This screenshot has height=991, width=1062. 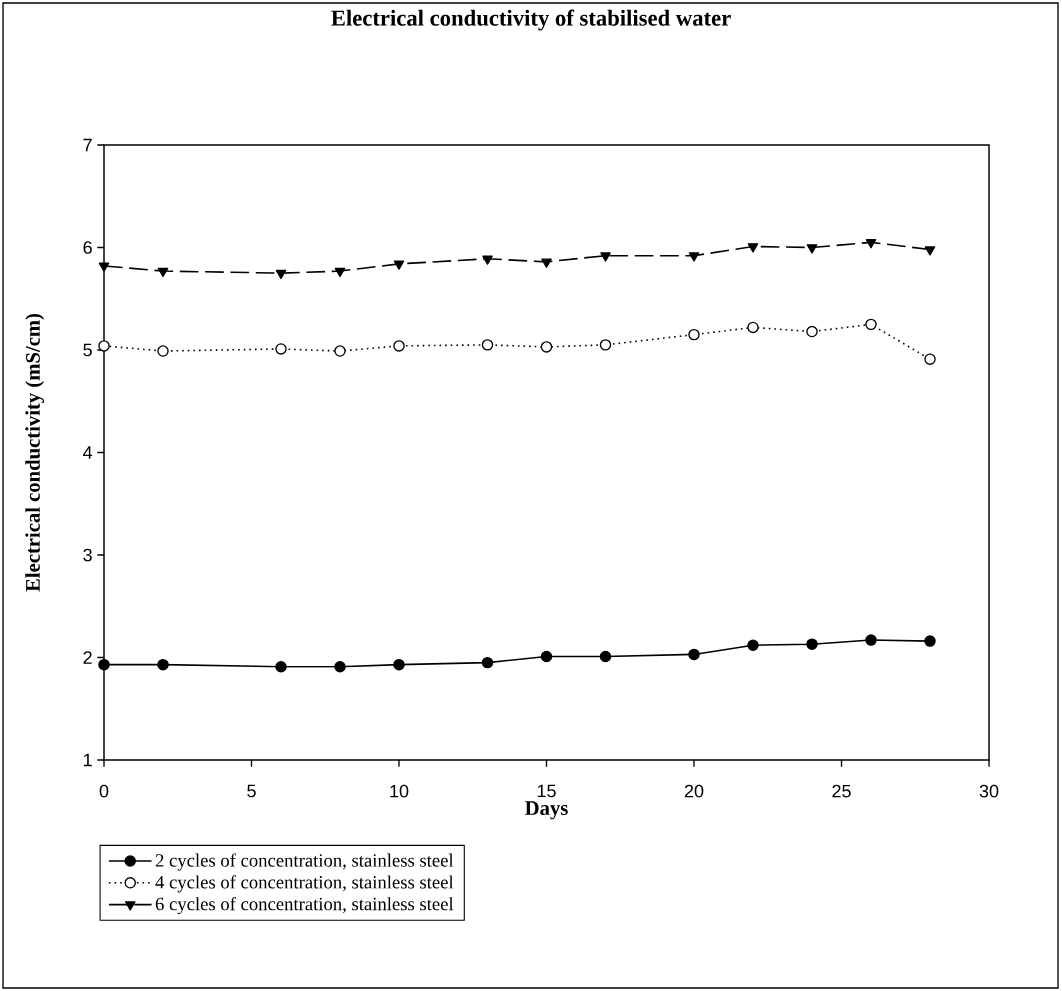 I want to click on x-tick-label: 15, so click(x=546, y=791).